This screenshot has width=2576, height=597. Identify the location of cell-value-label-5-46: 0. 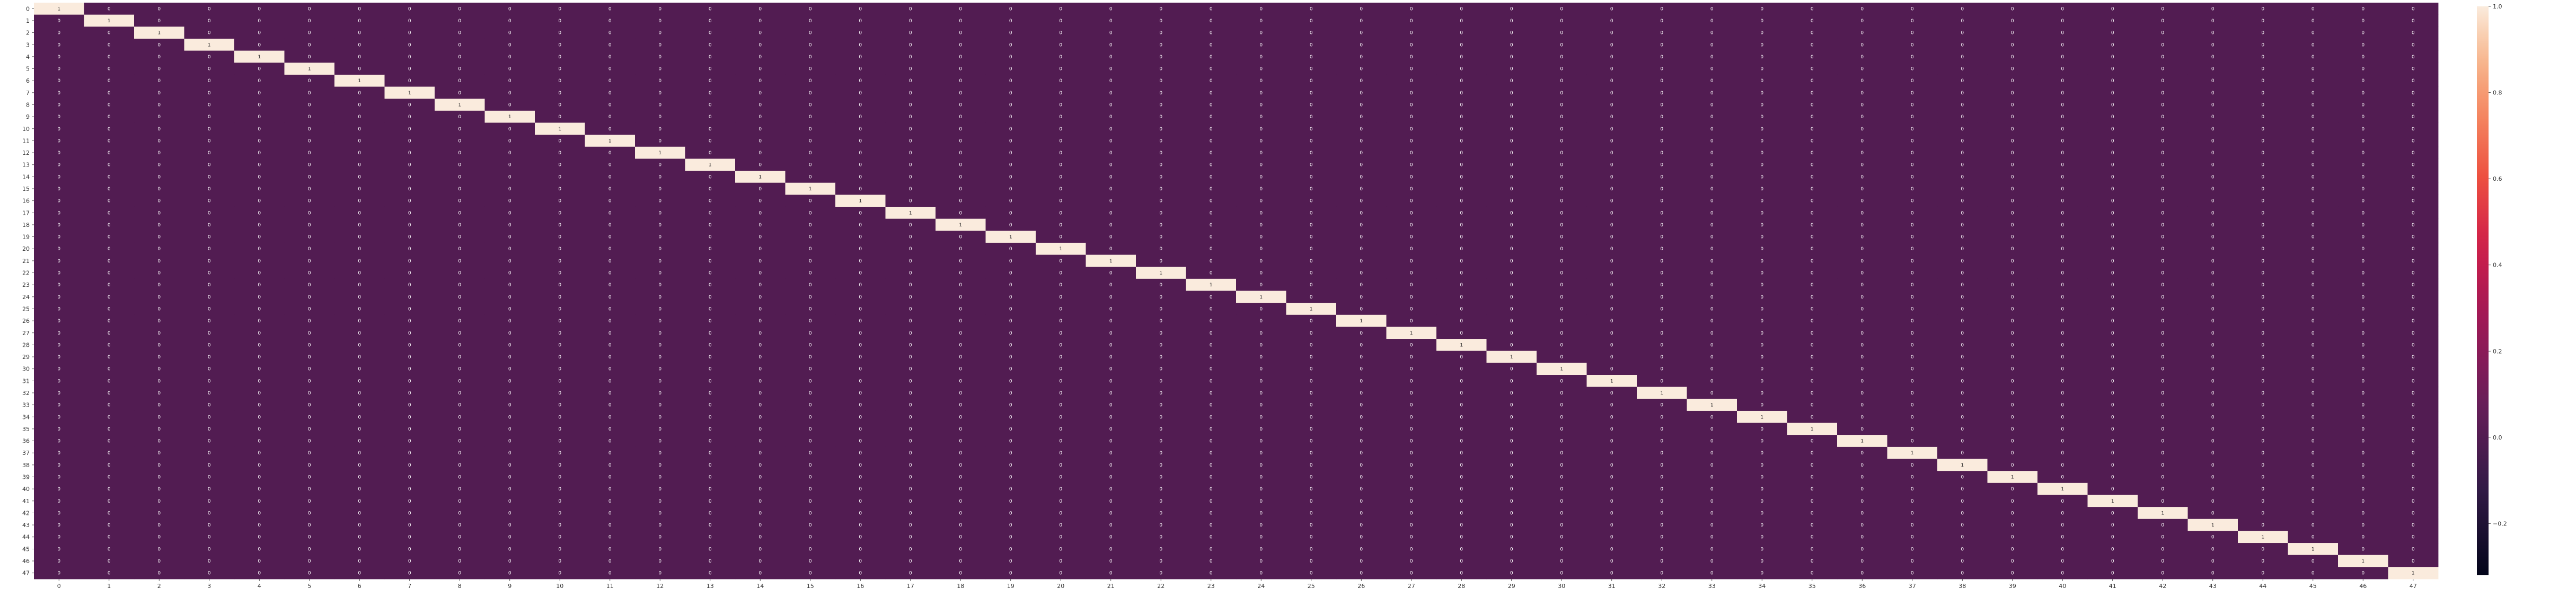
(2363, 69).